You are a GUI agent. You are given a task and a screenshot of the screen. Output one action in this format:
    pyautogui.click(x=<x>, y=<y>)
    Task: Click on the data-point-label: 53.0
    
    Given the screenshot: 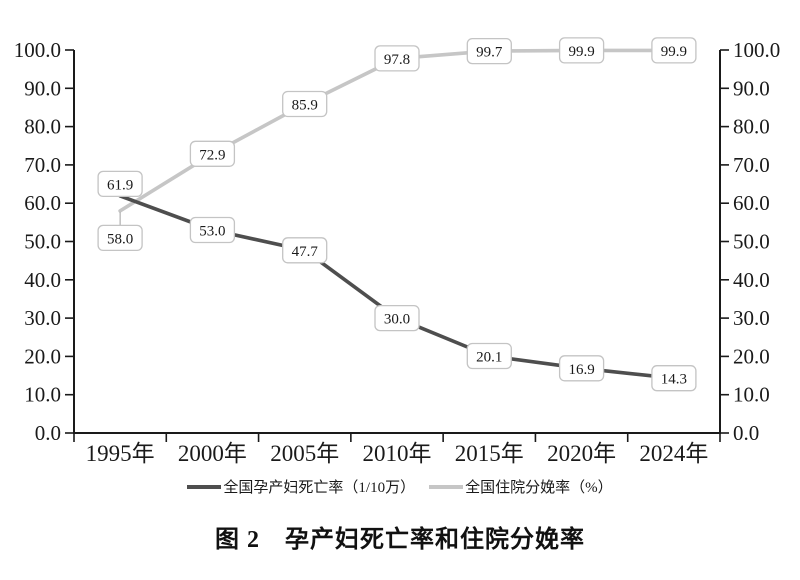 What is the action you would take?
    pyautogui.click(x=212, y=232)
    